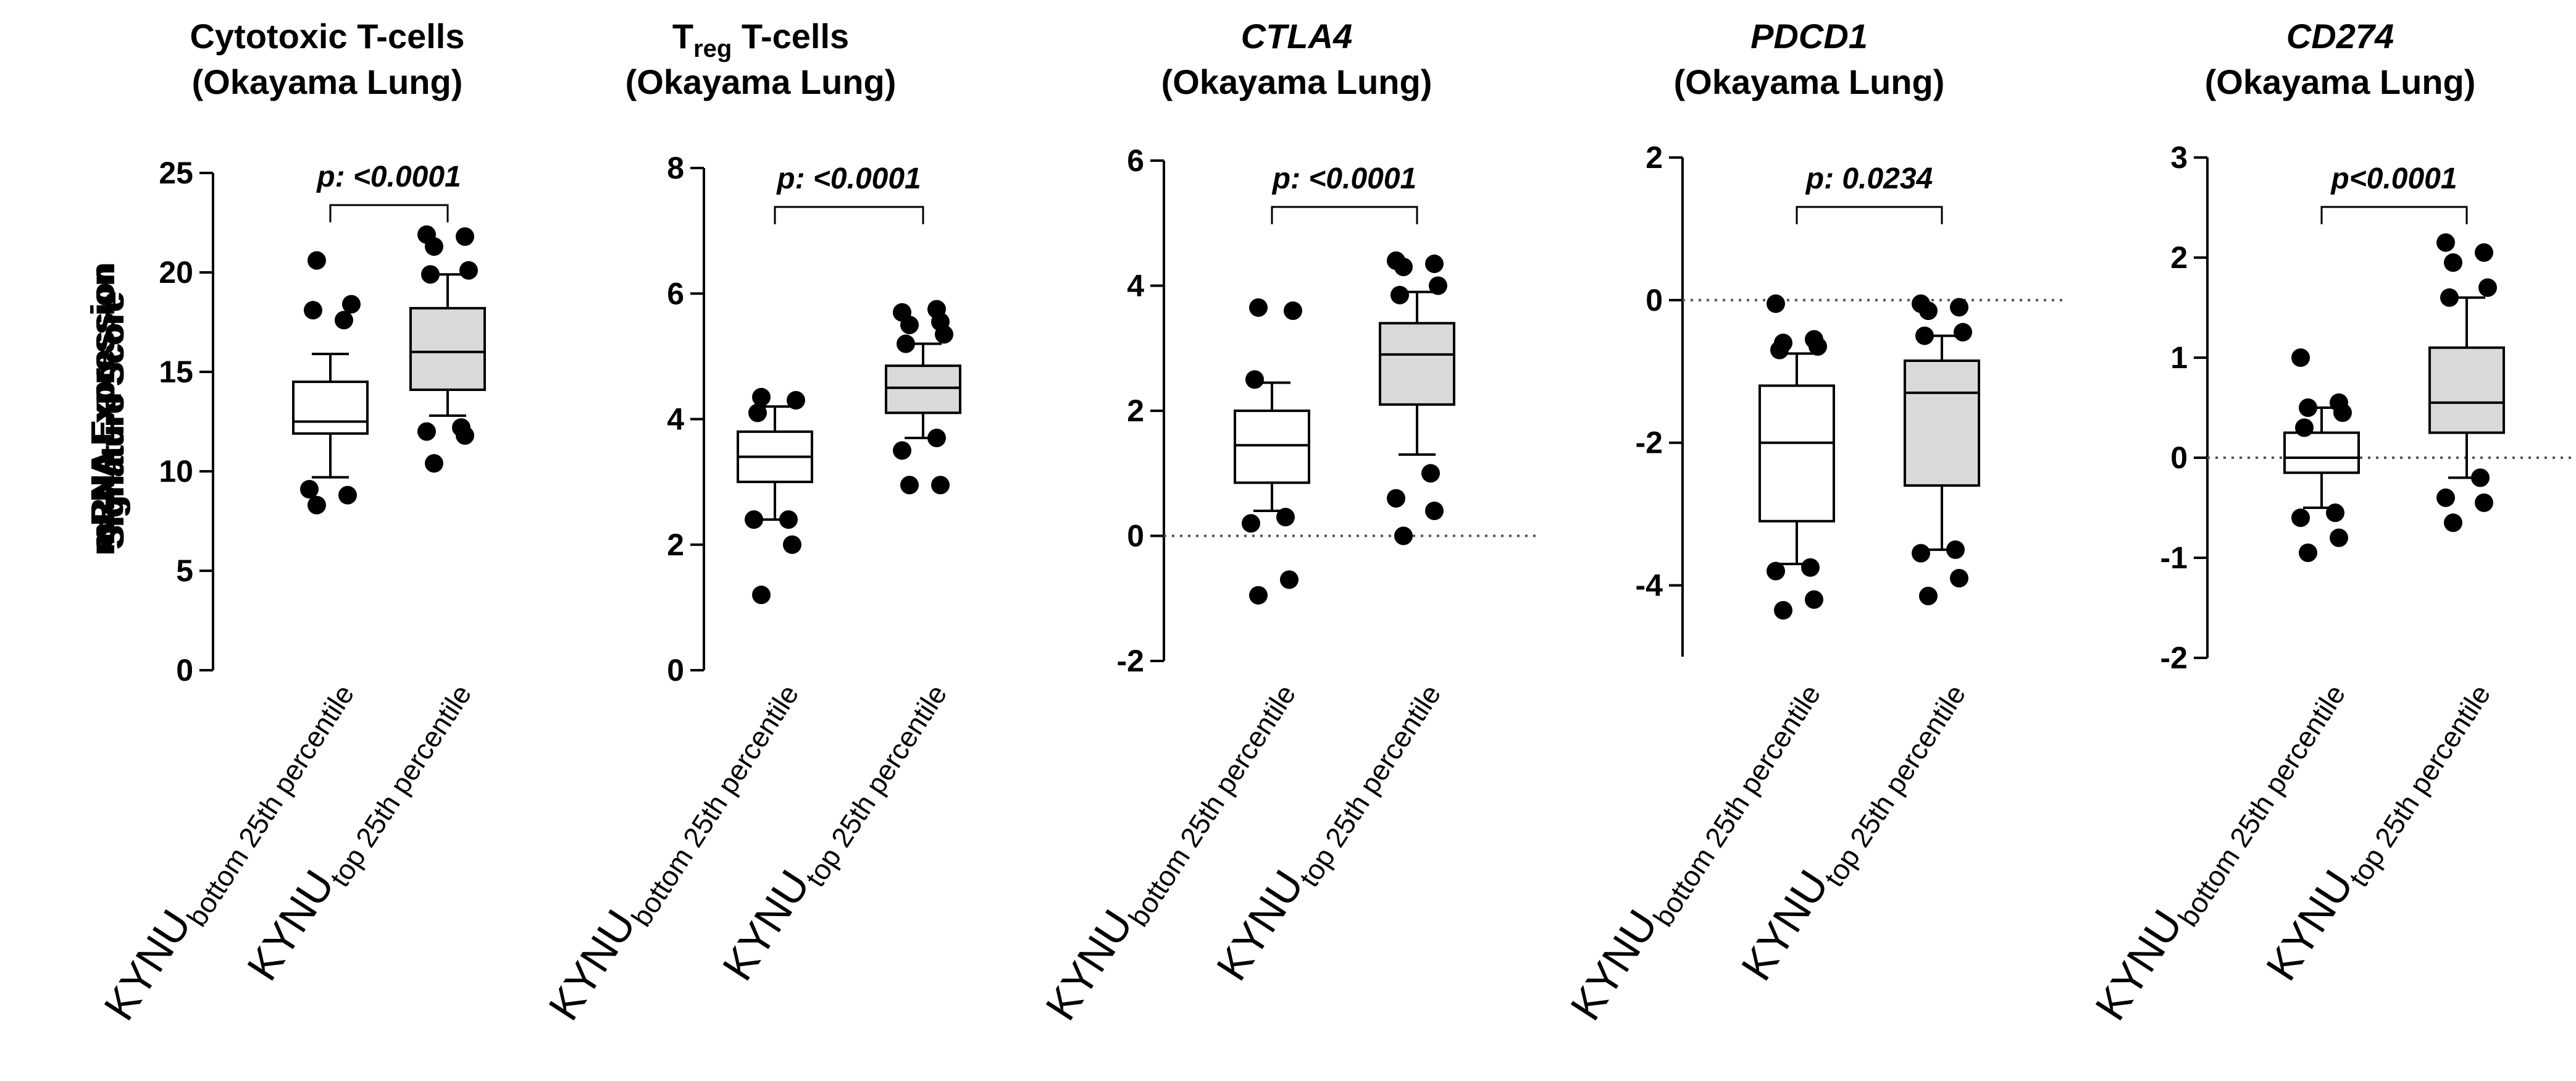 This screenshot has height=1081, width=2576. What do you see at coordinates (2179, 357) in the screenshot?
I see `y-tick-label: 1` at bounding box center [2179, 357].